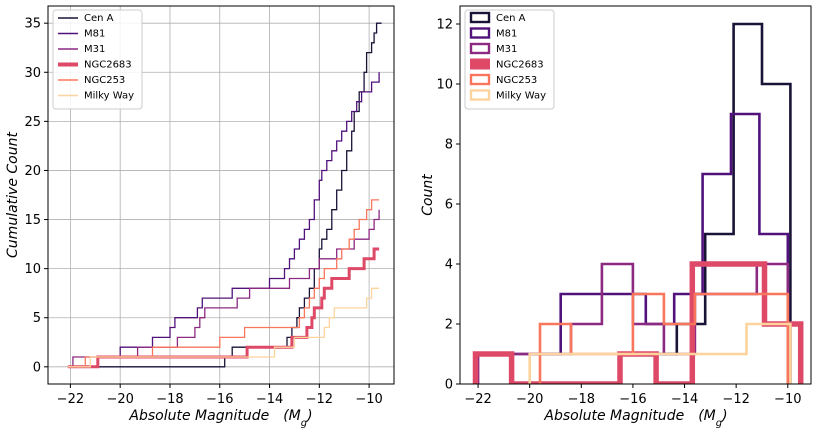 Image resolution: width=817 pixels, height=432 pixels. Describe the element at coordinates (37, 318) in the screenshot. I see `y-tick-label: 5` at that location.